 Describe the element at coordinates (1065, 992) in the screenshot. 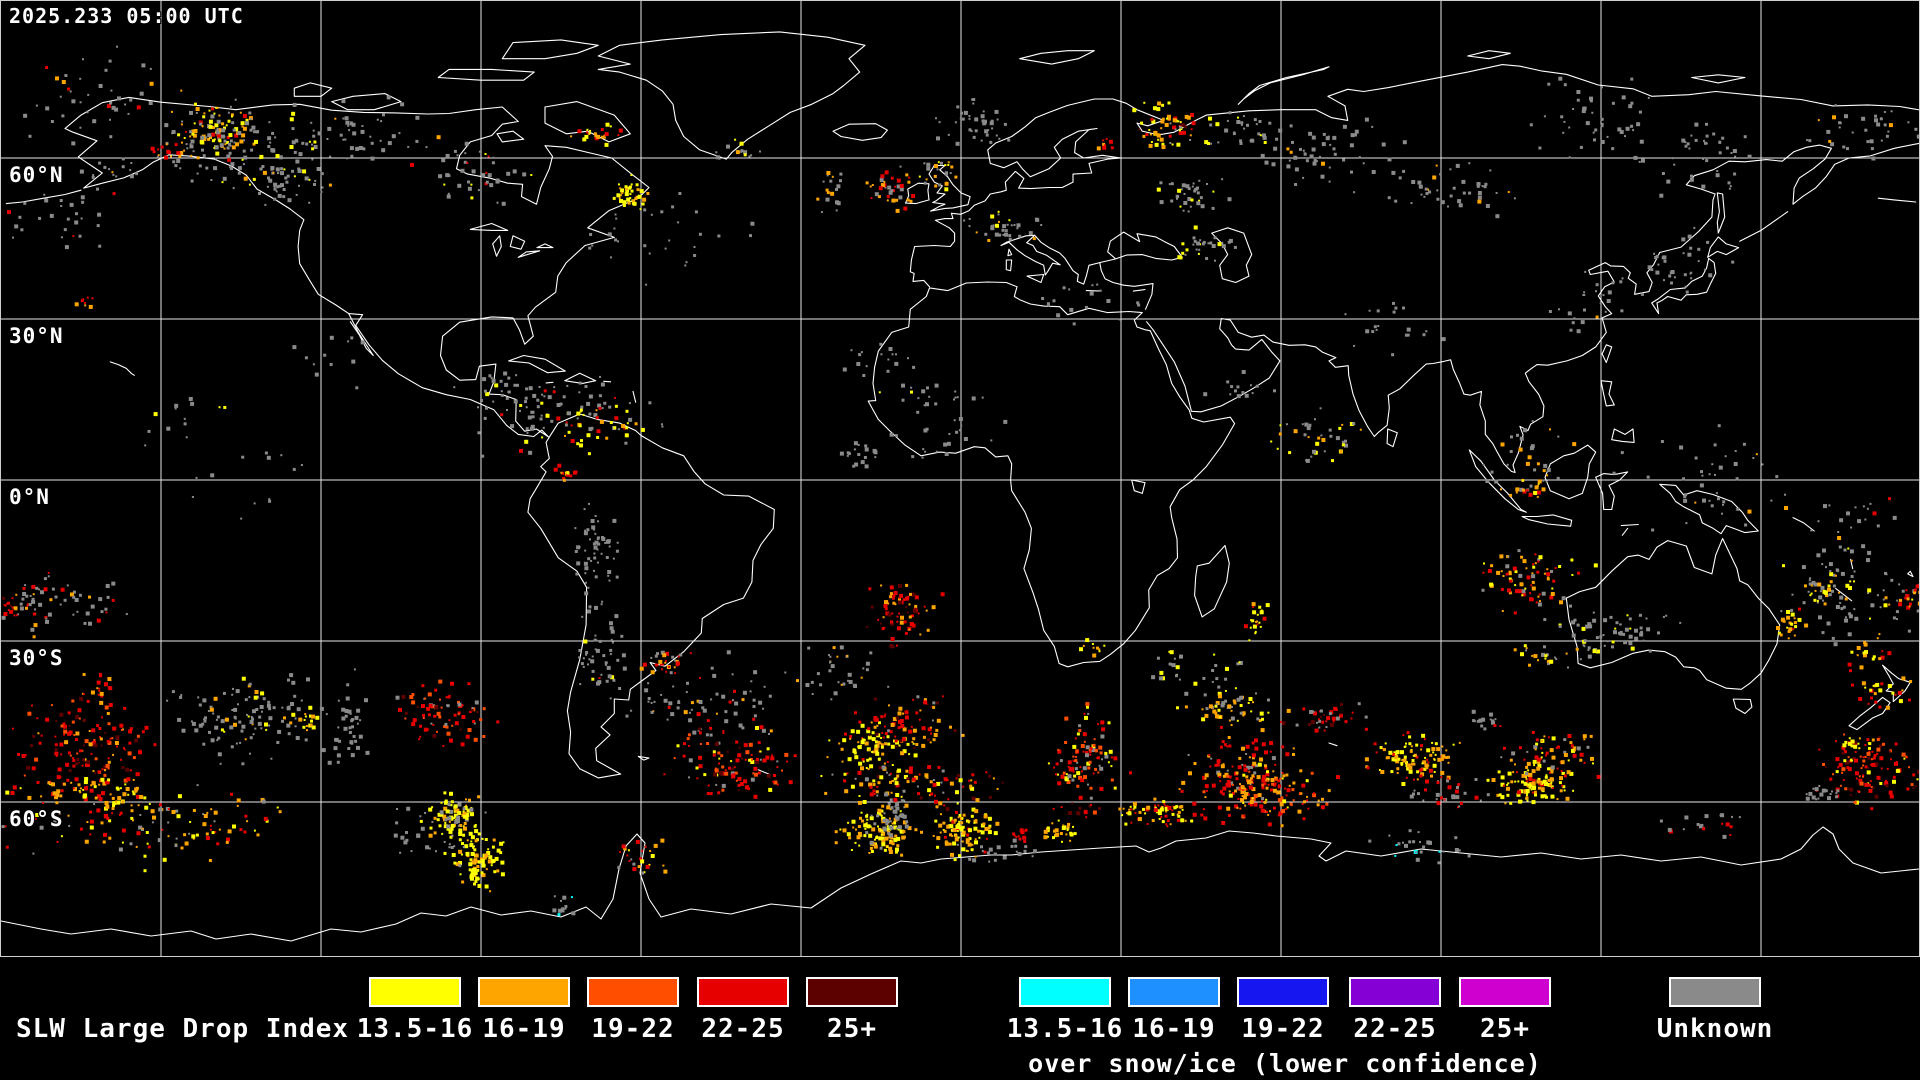

I see `legend-swatch-snow-13.5-16` at that location.